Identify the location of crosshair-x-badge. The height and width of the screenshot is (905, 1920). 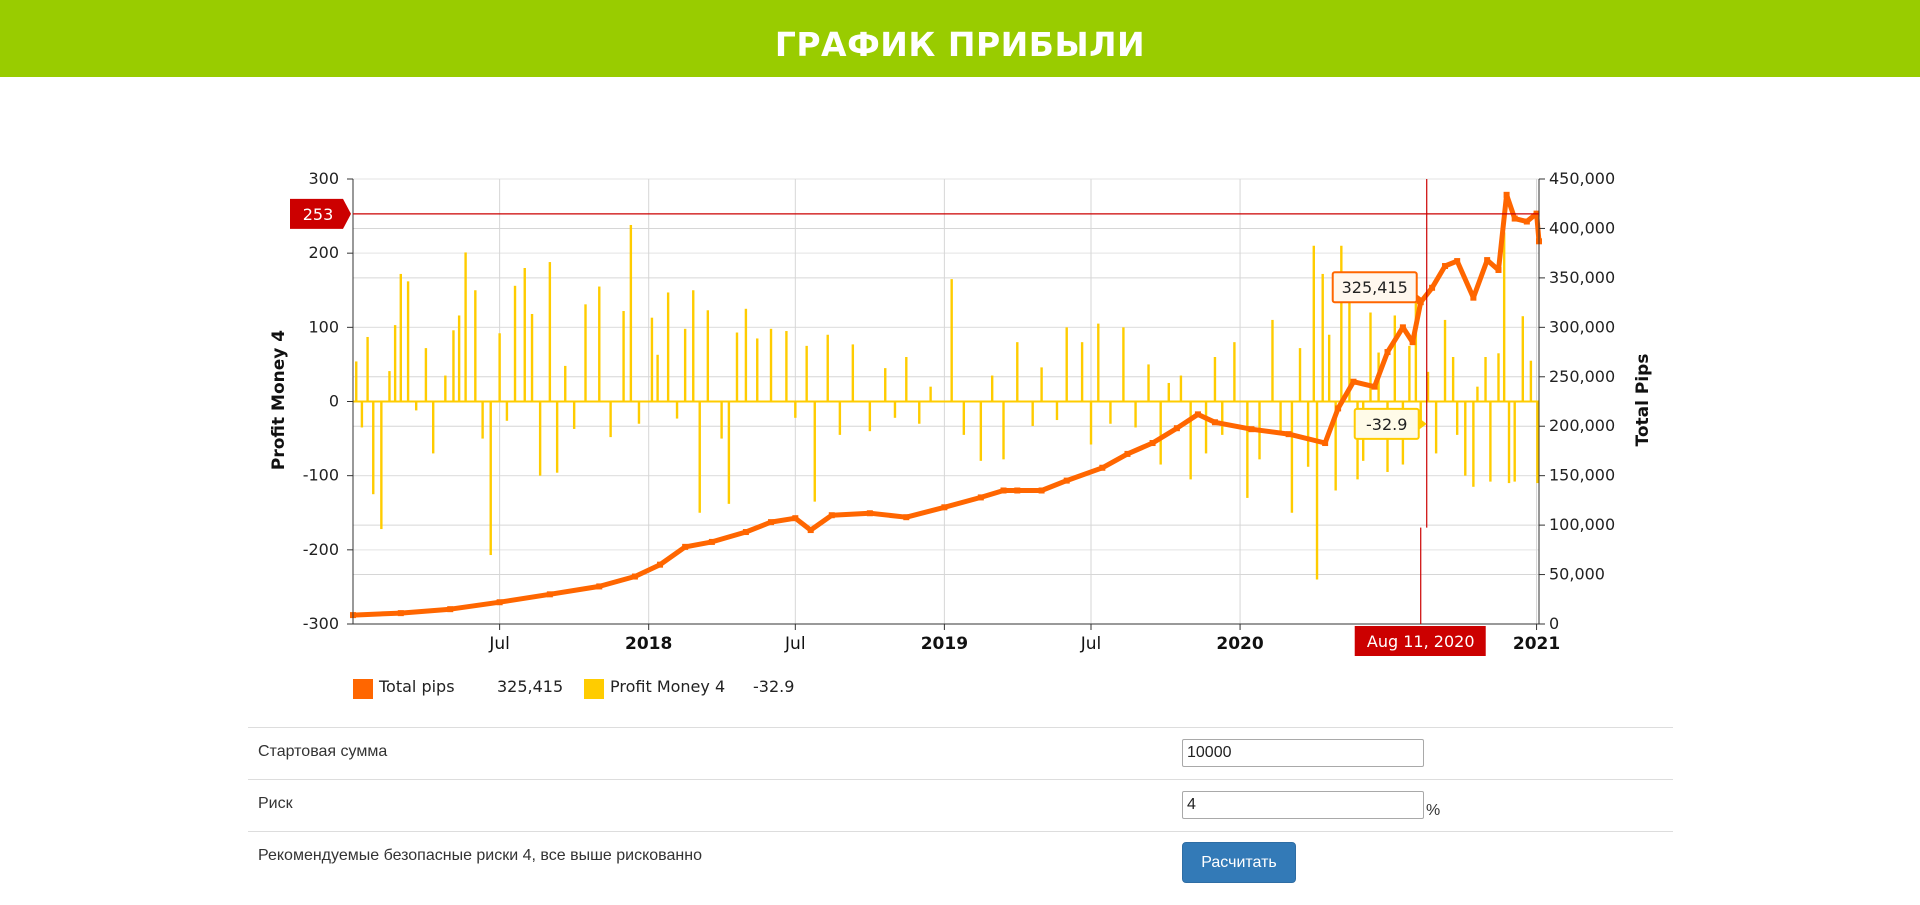
(1420, 641).